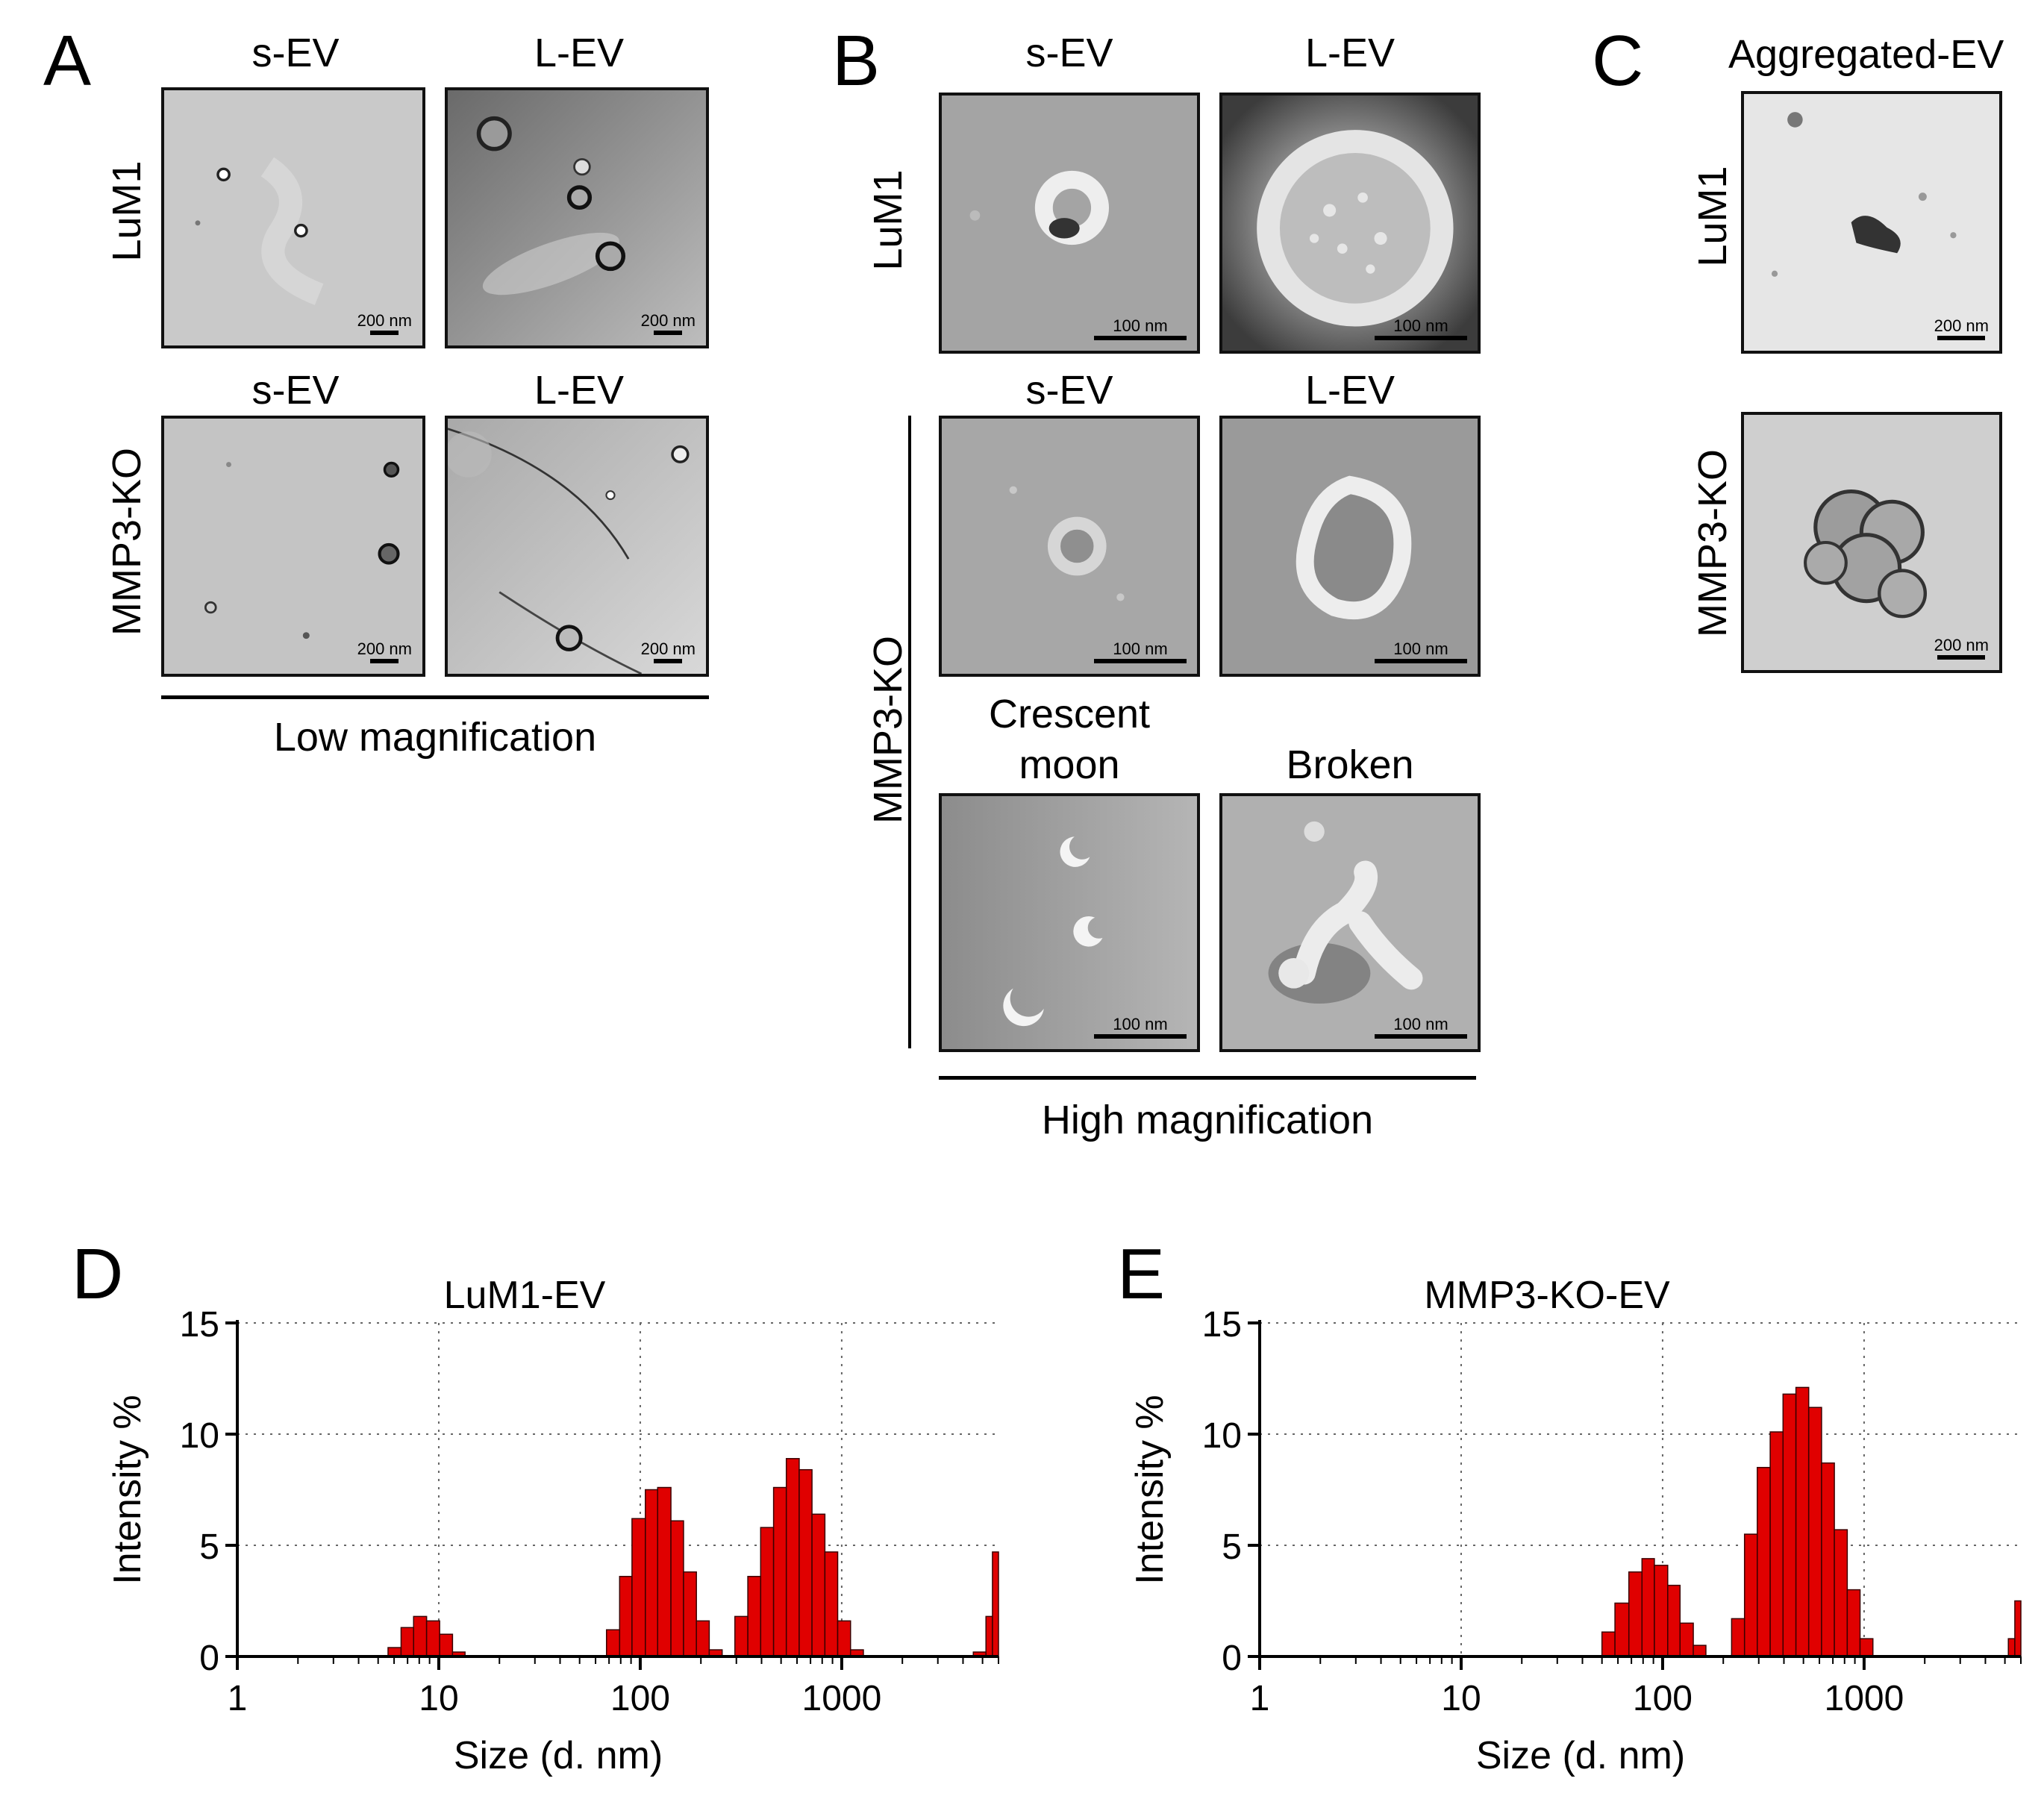 This screenshot has height=1799, width=2044. What do you see at coordinates (1069, 391) in the screenshot?
I see `panel-b-col-s-ev-2: s-EV` at bounding box center [1069, 391].